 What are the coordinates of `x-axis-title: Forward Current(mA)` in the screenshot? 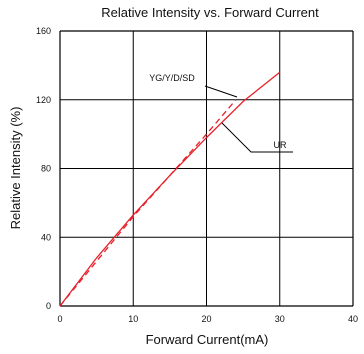 It's located at (207, 339).